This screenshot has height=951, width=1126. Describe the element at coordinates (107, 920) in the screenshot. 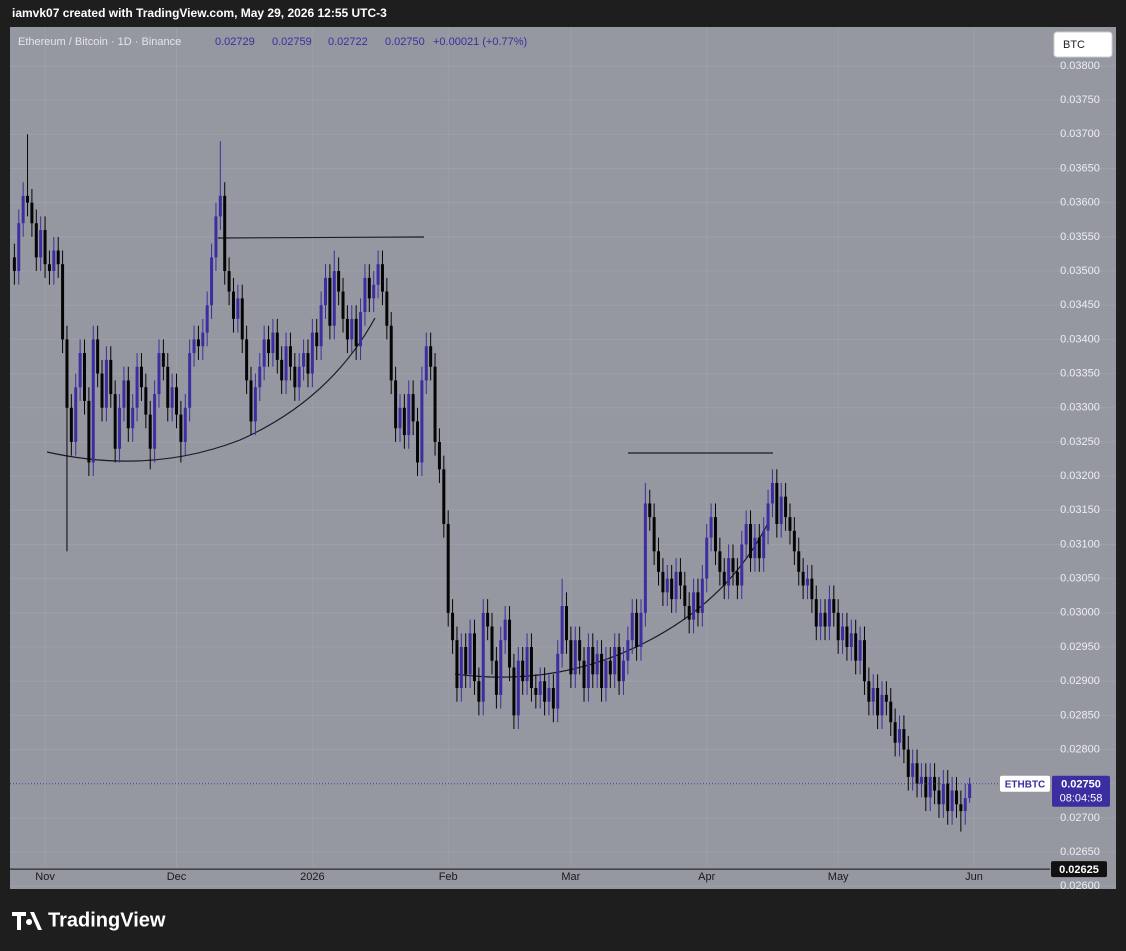

I see `logo-text: TradingView` at that location.